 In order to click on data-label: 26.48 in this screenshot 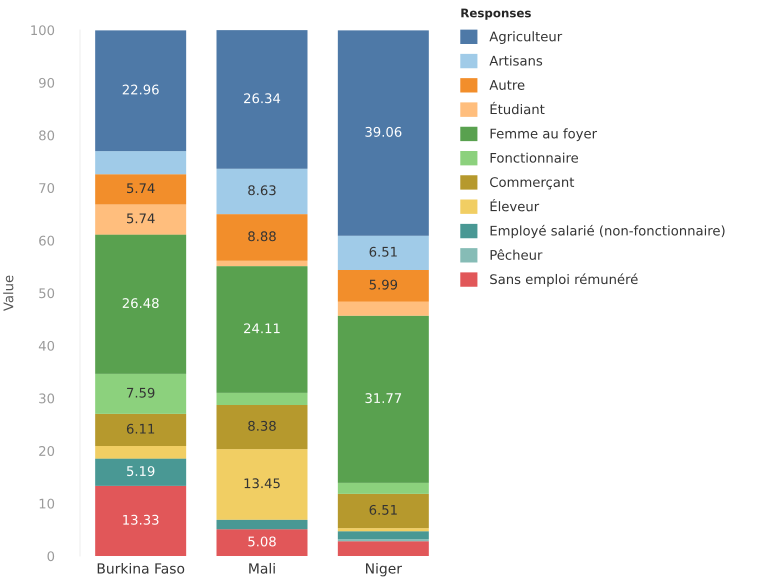, I will do `click(140, 303)`.